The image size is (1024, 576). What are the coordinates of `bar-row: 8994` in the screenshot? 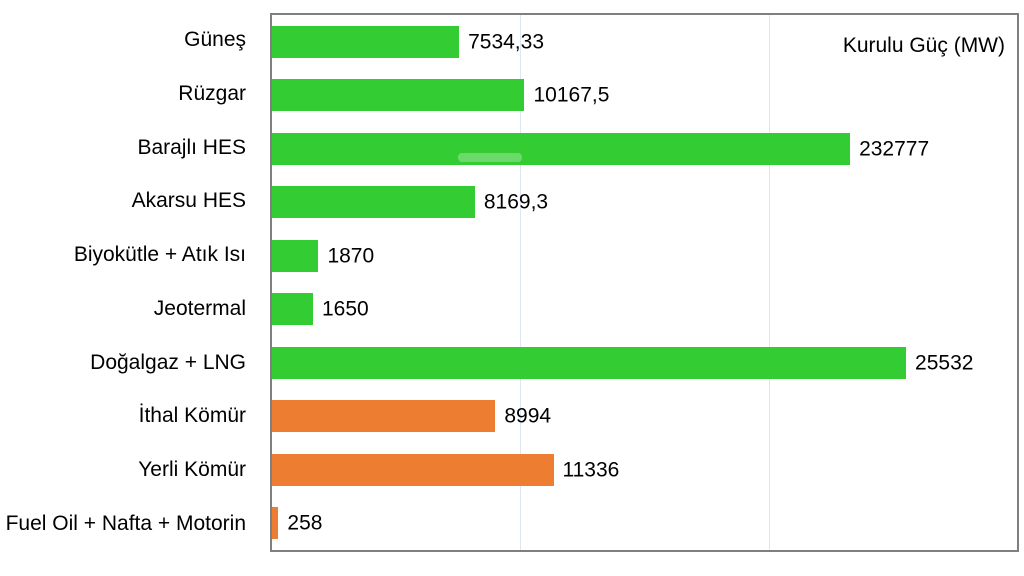 It's located at (644, 417).